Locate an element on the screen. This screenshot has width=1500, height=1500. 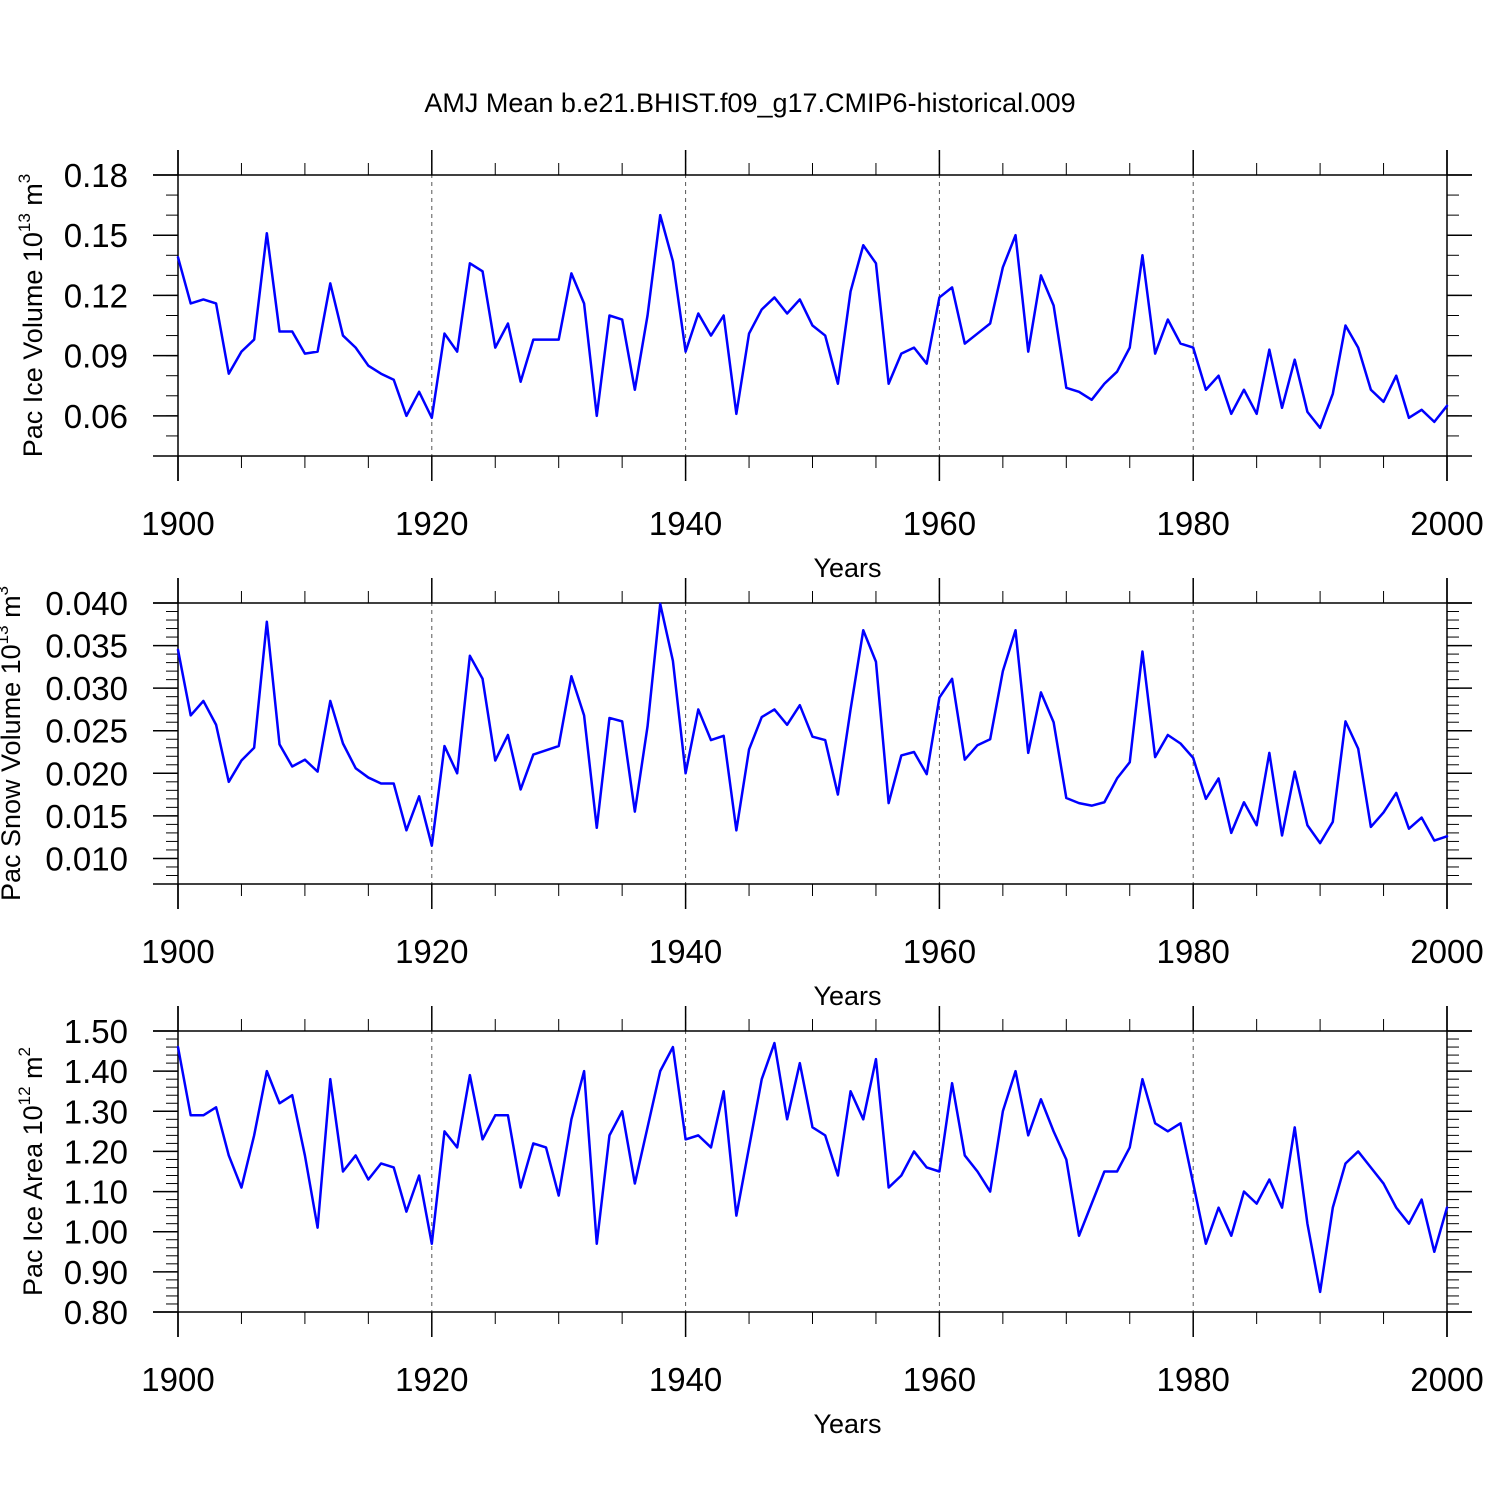
y-tick-label: 1.20 is located at coordinates (96, 1151).